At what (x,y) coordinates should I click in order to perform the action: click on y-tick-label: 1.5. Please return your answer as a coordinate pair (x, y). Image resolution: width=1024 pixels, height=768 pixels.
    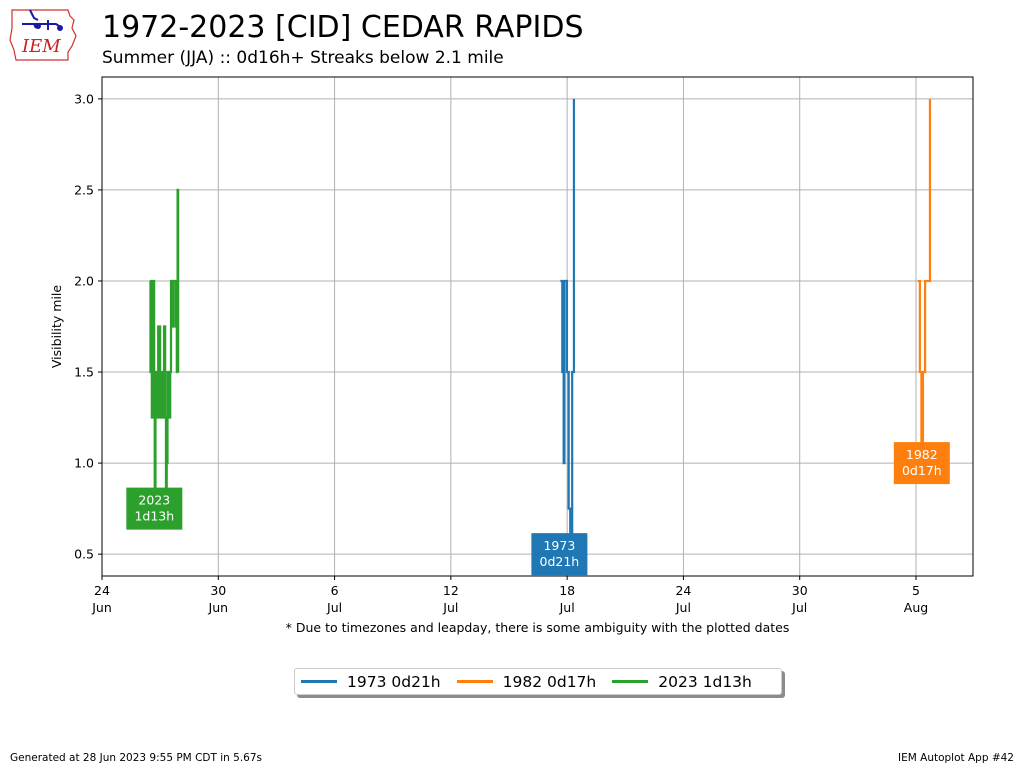
    Looking at the image, I should click on (84, 372).